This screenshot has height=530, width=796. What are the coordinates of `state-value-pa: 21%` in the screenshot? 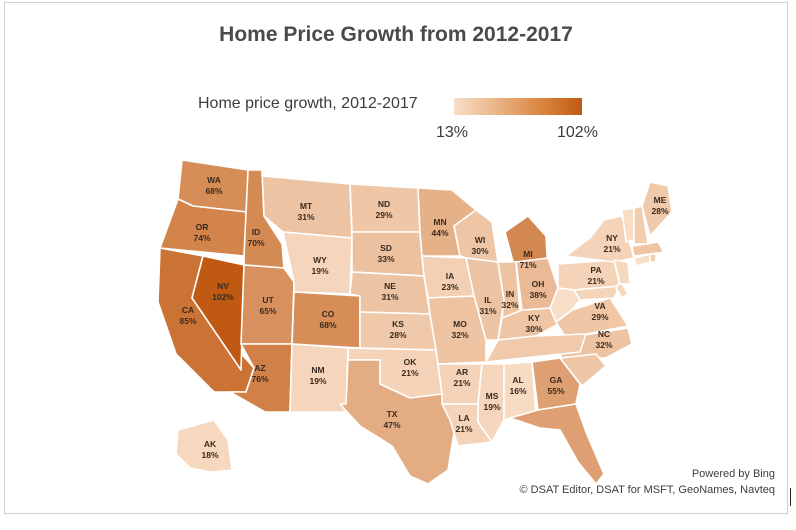 It's located at (595, 281).